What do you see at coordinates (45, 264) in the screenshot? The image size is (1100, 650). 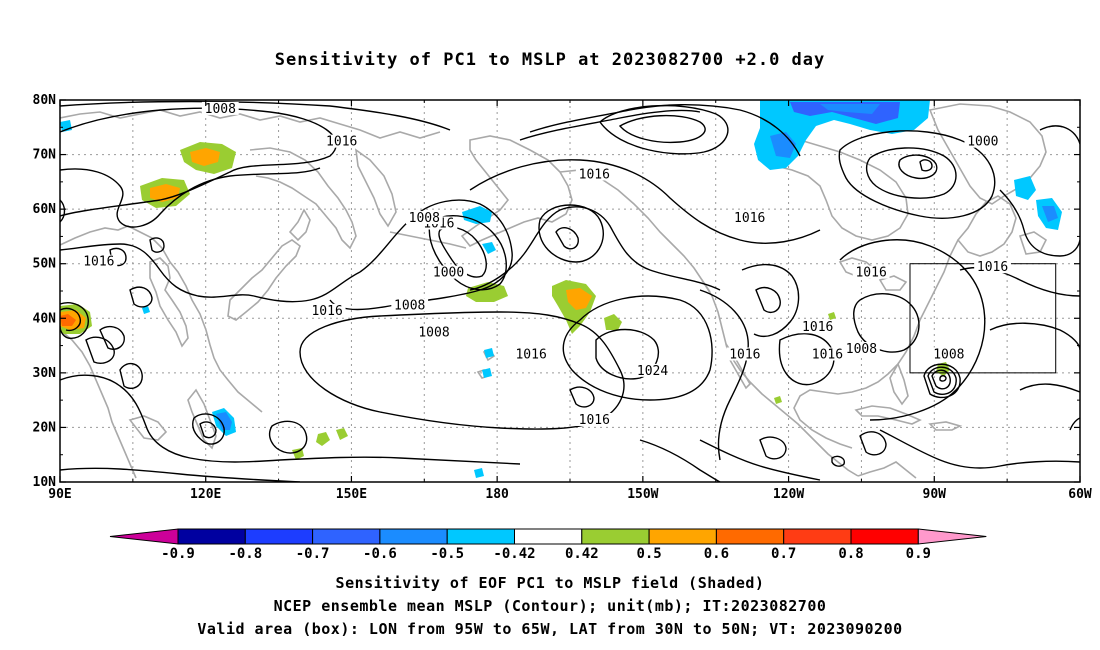 I see `lat-tick-label: 50N` at bounding box center [45, 264].